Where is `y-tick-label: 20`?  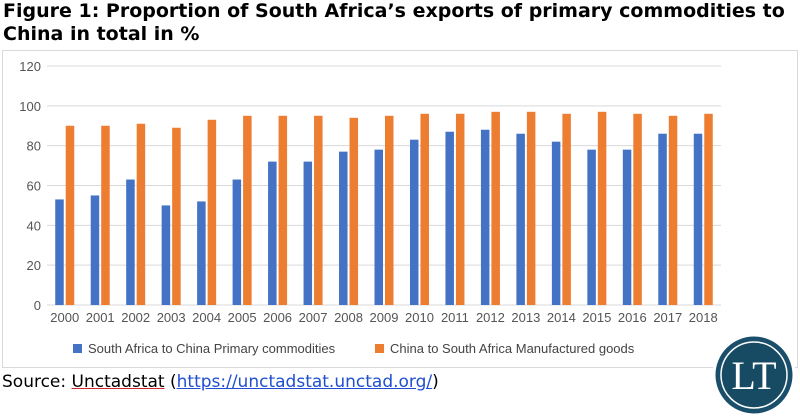
y-tick-label: 20 is located at coordinates (34, 265).